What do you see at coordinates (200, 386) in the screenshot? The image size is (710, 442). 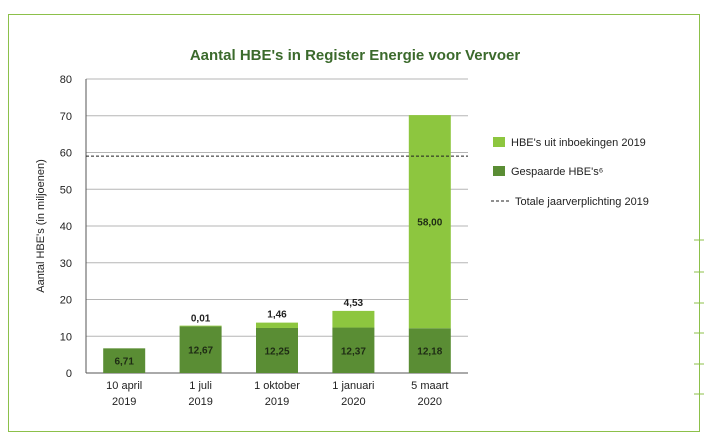 I see `x-tick-label: 1 juli` at bounding box center [200, 386].